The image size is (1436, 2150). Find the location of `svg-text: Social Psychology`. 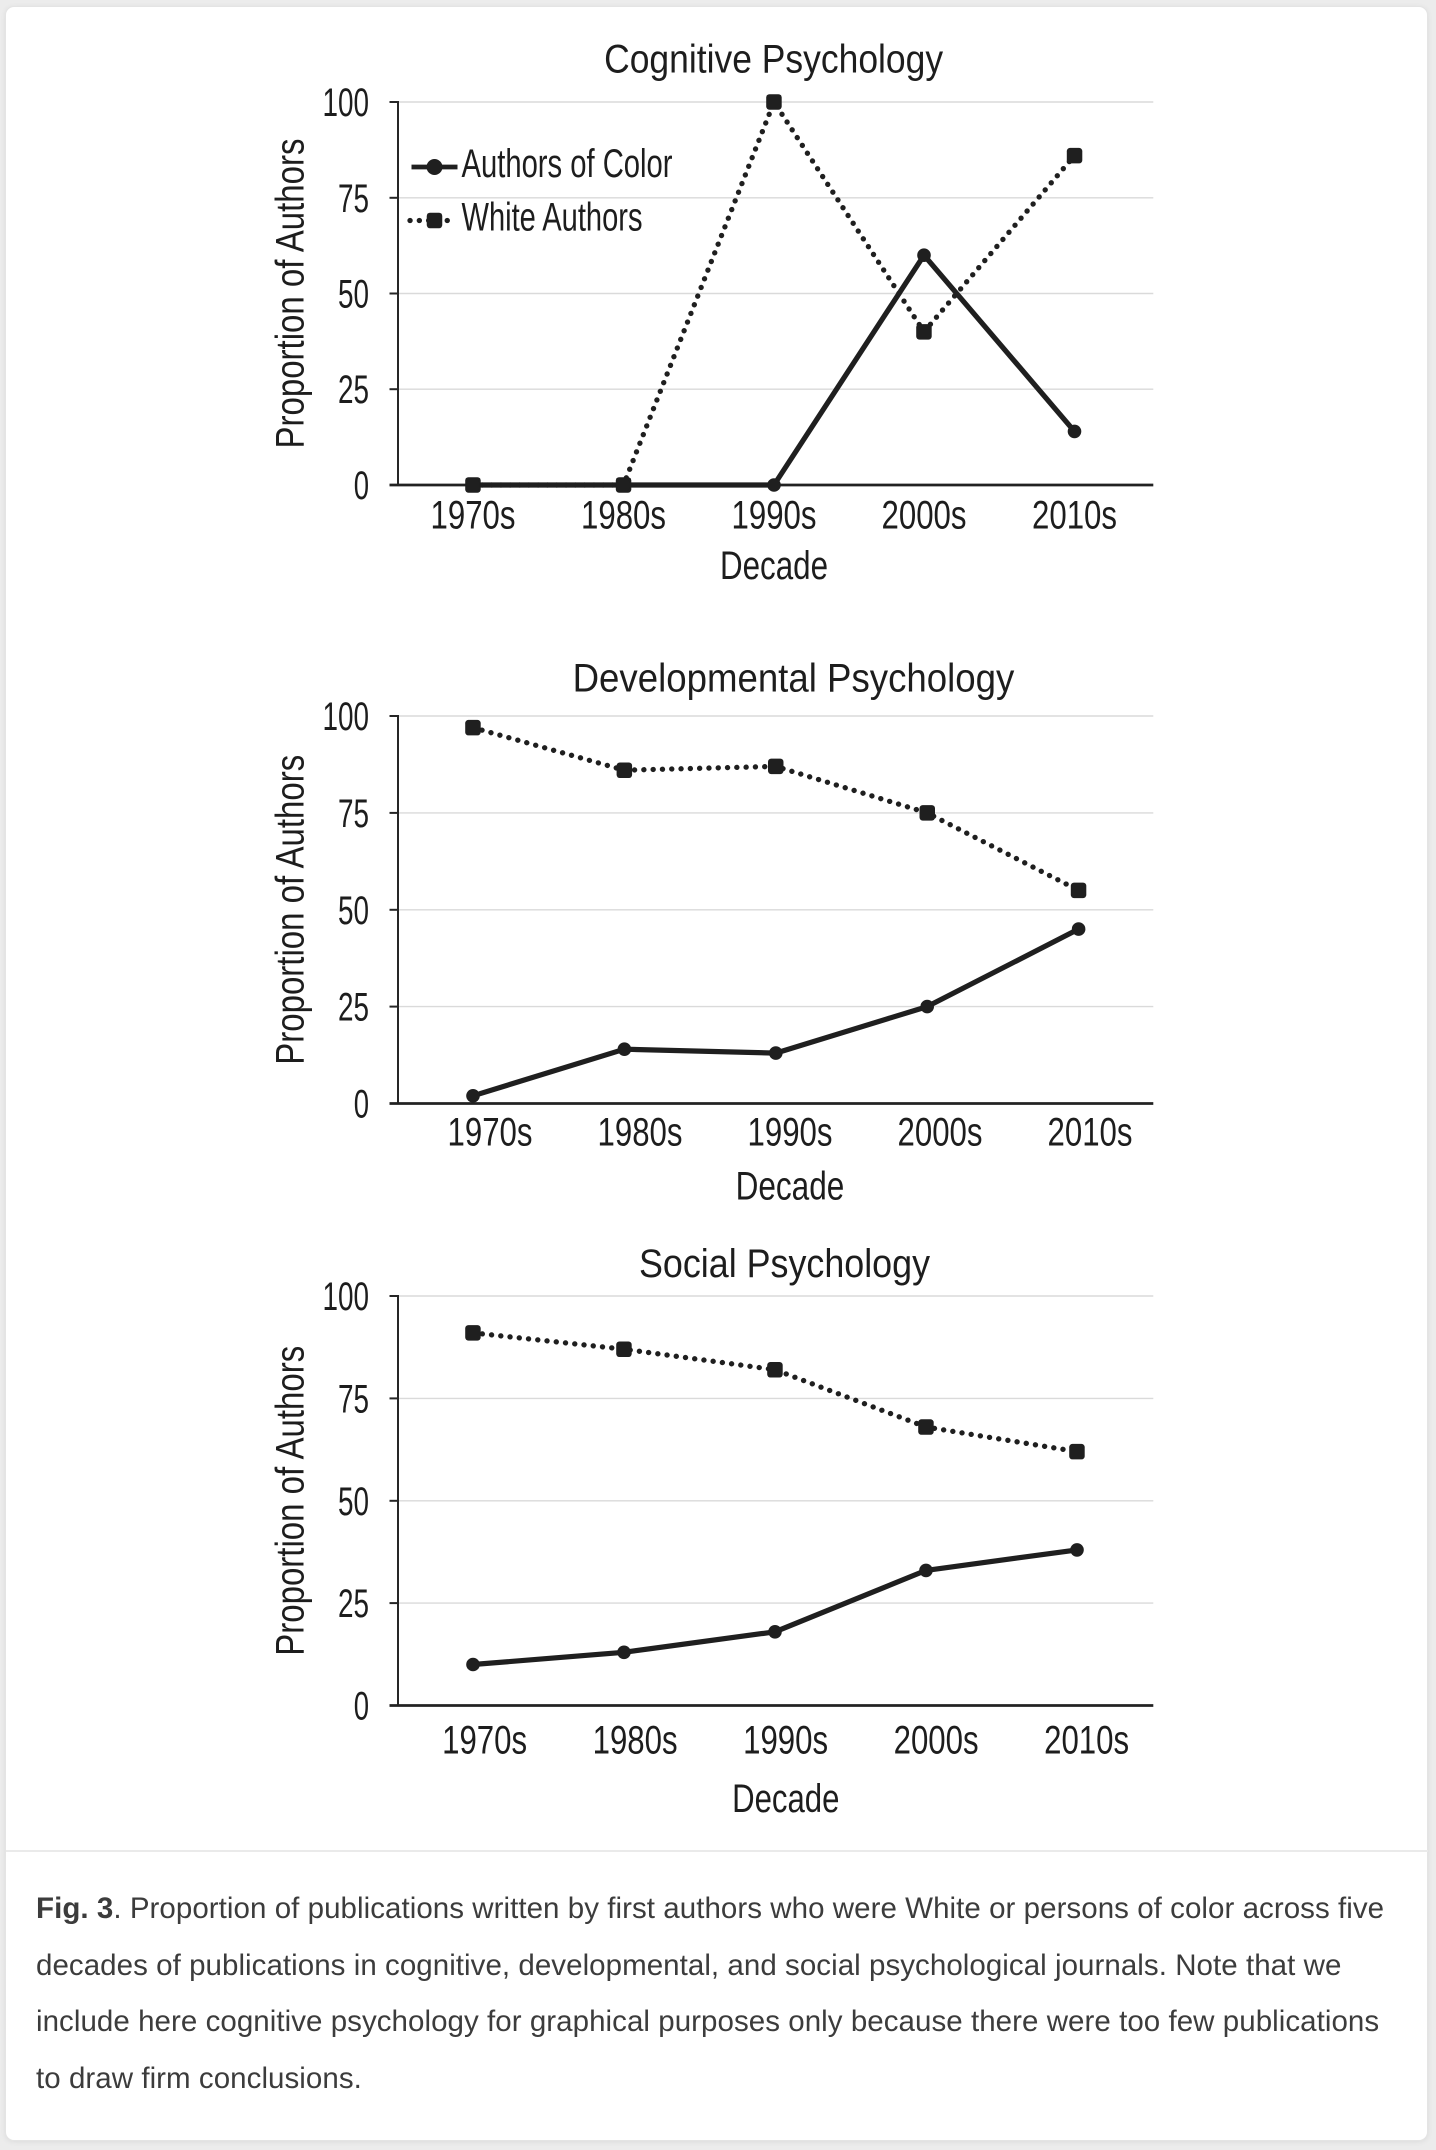

svg-text: Social Psychology is located at coordinates (784, 1264).